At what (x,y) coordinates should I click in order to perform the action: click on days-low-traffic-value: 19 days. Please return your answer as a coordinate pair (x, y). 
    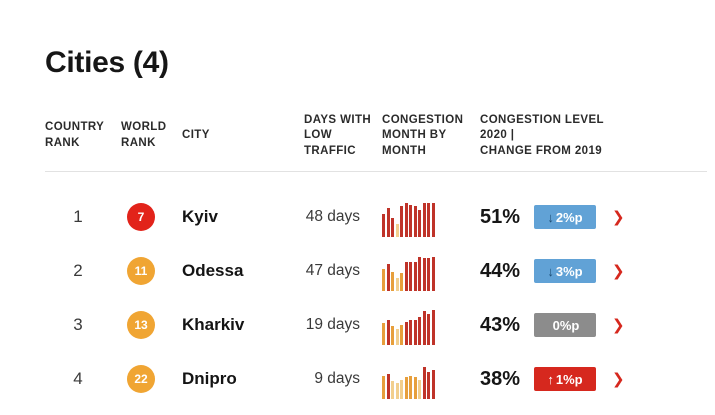
    Looking at the image, I should click on (332, 324).